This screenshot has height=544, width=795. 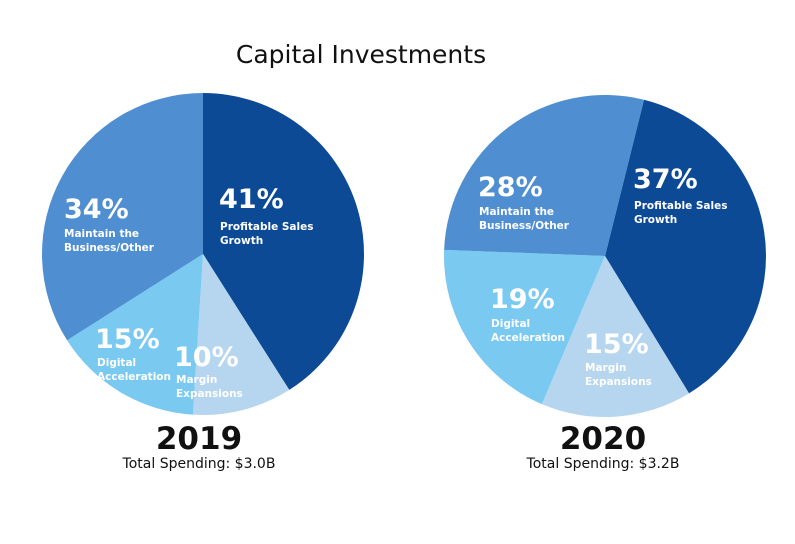 I want to click on slice-label-2019-1-1: Expansions, so click(x=209, y=394).